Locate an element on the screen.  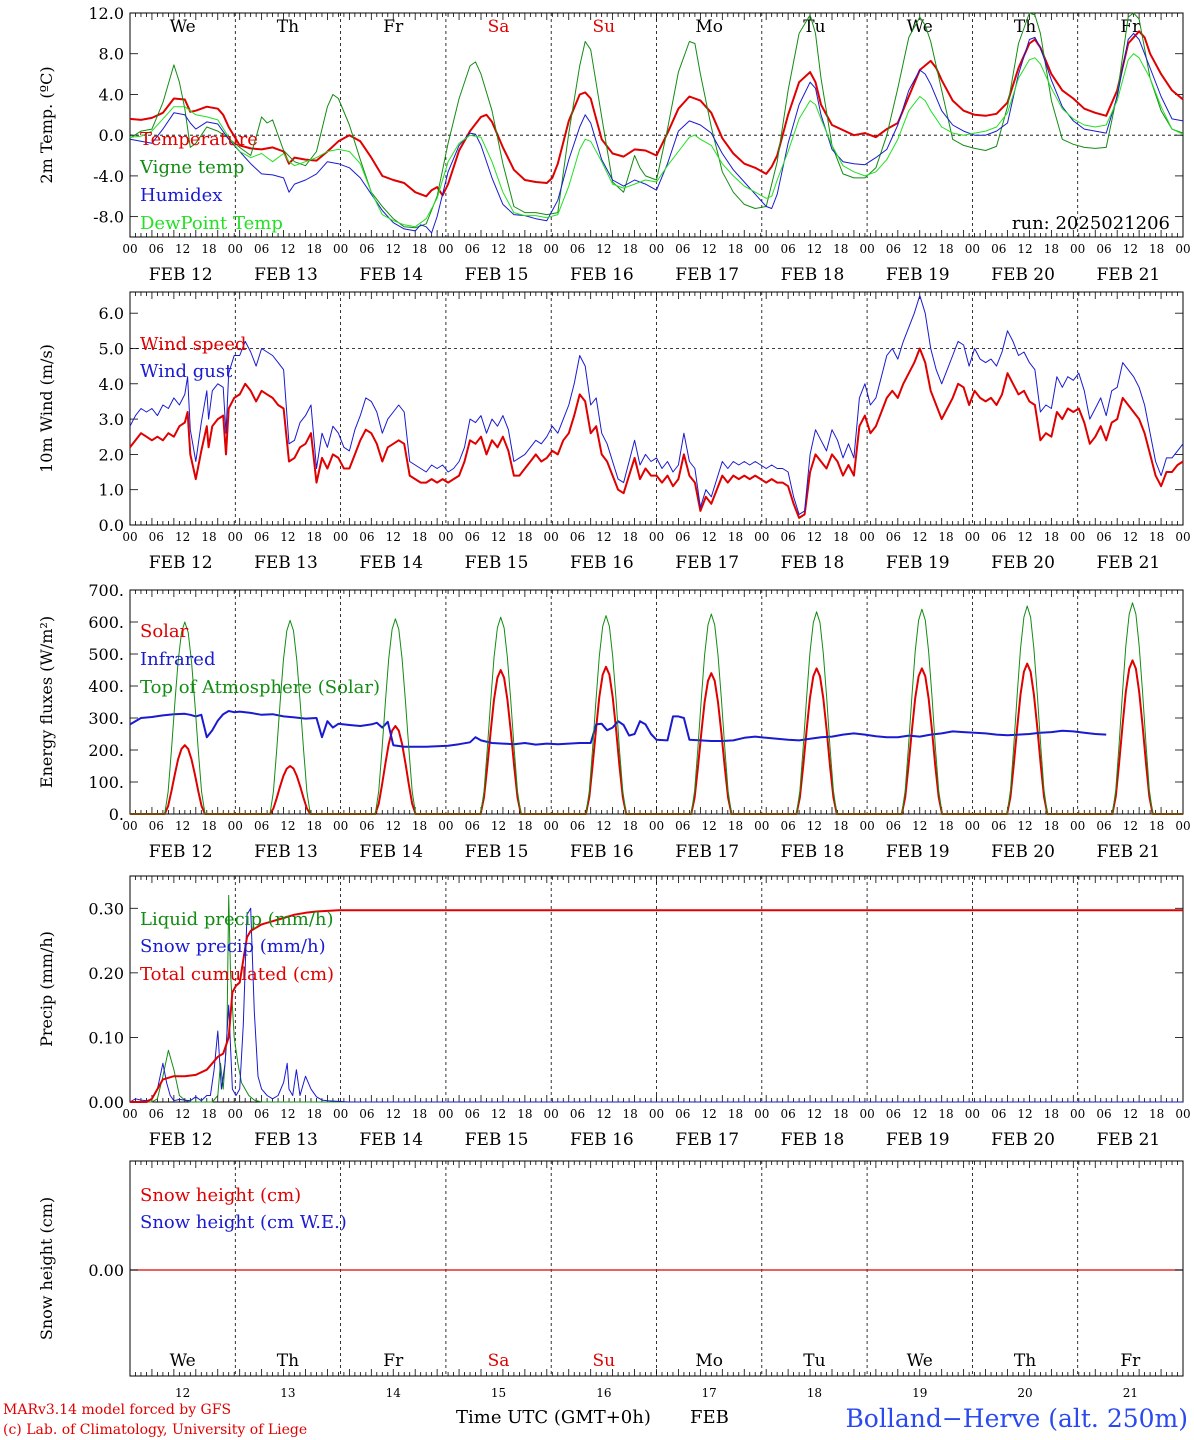
series-temperature is located at coordinates (656, 114).